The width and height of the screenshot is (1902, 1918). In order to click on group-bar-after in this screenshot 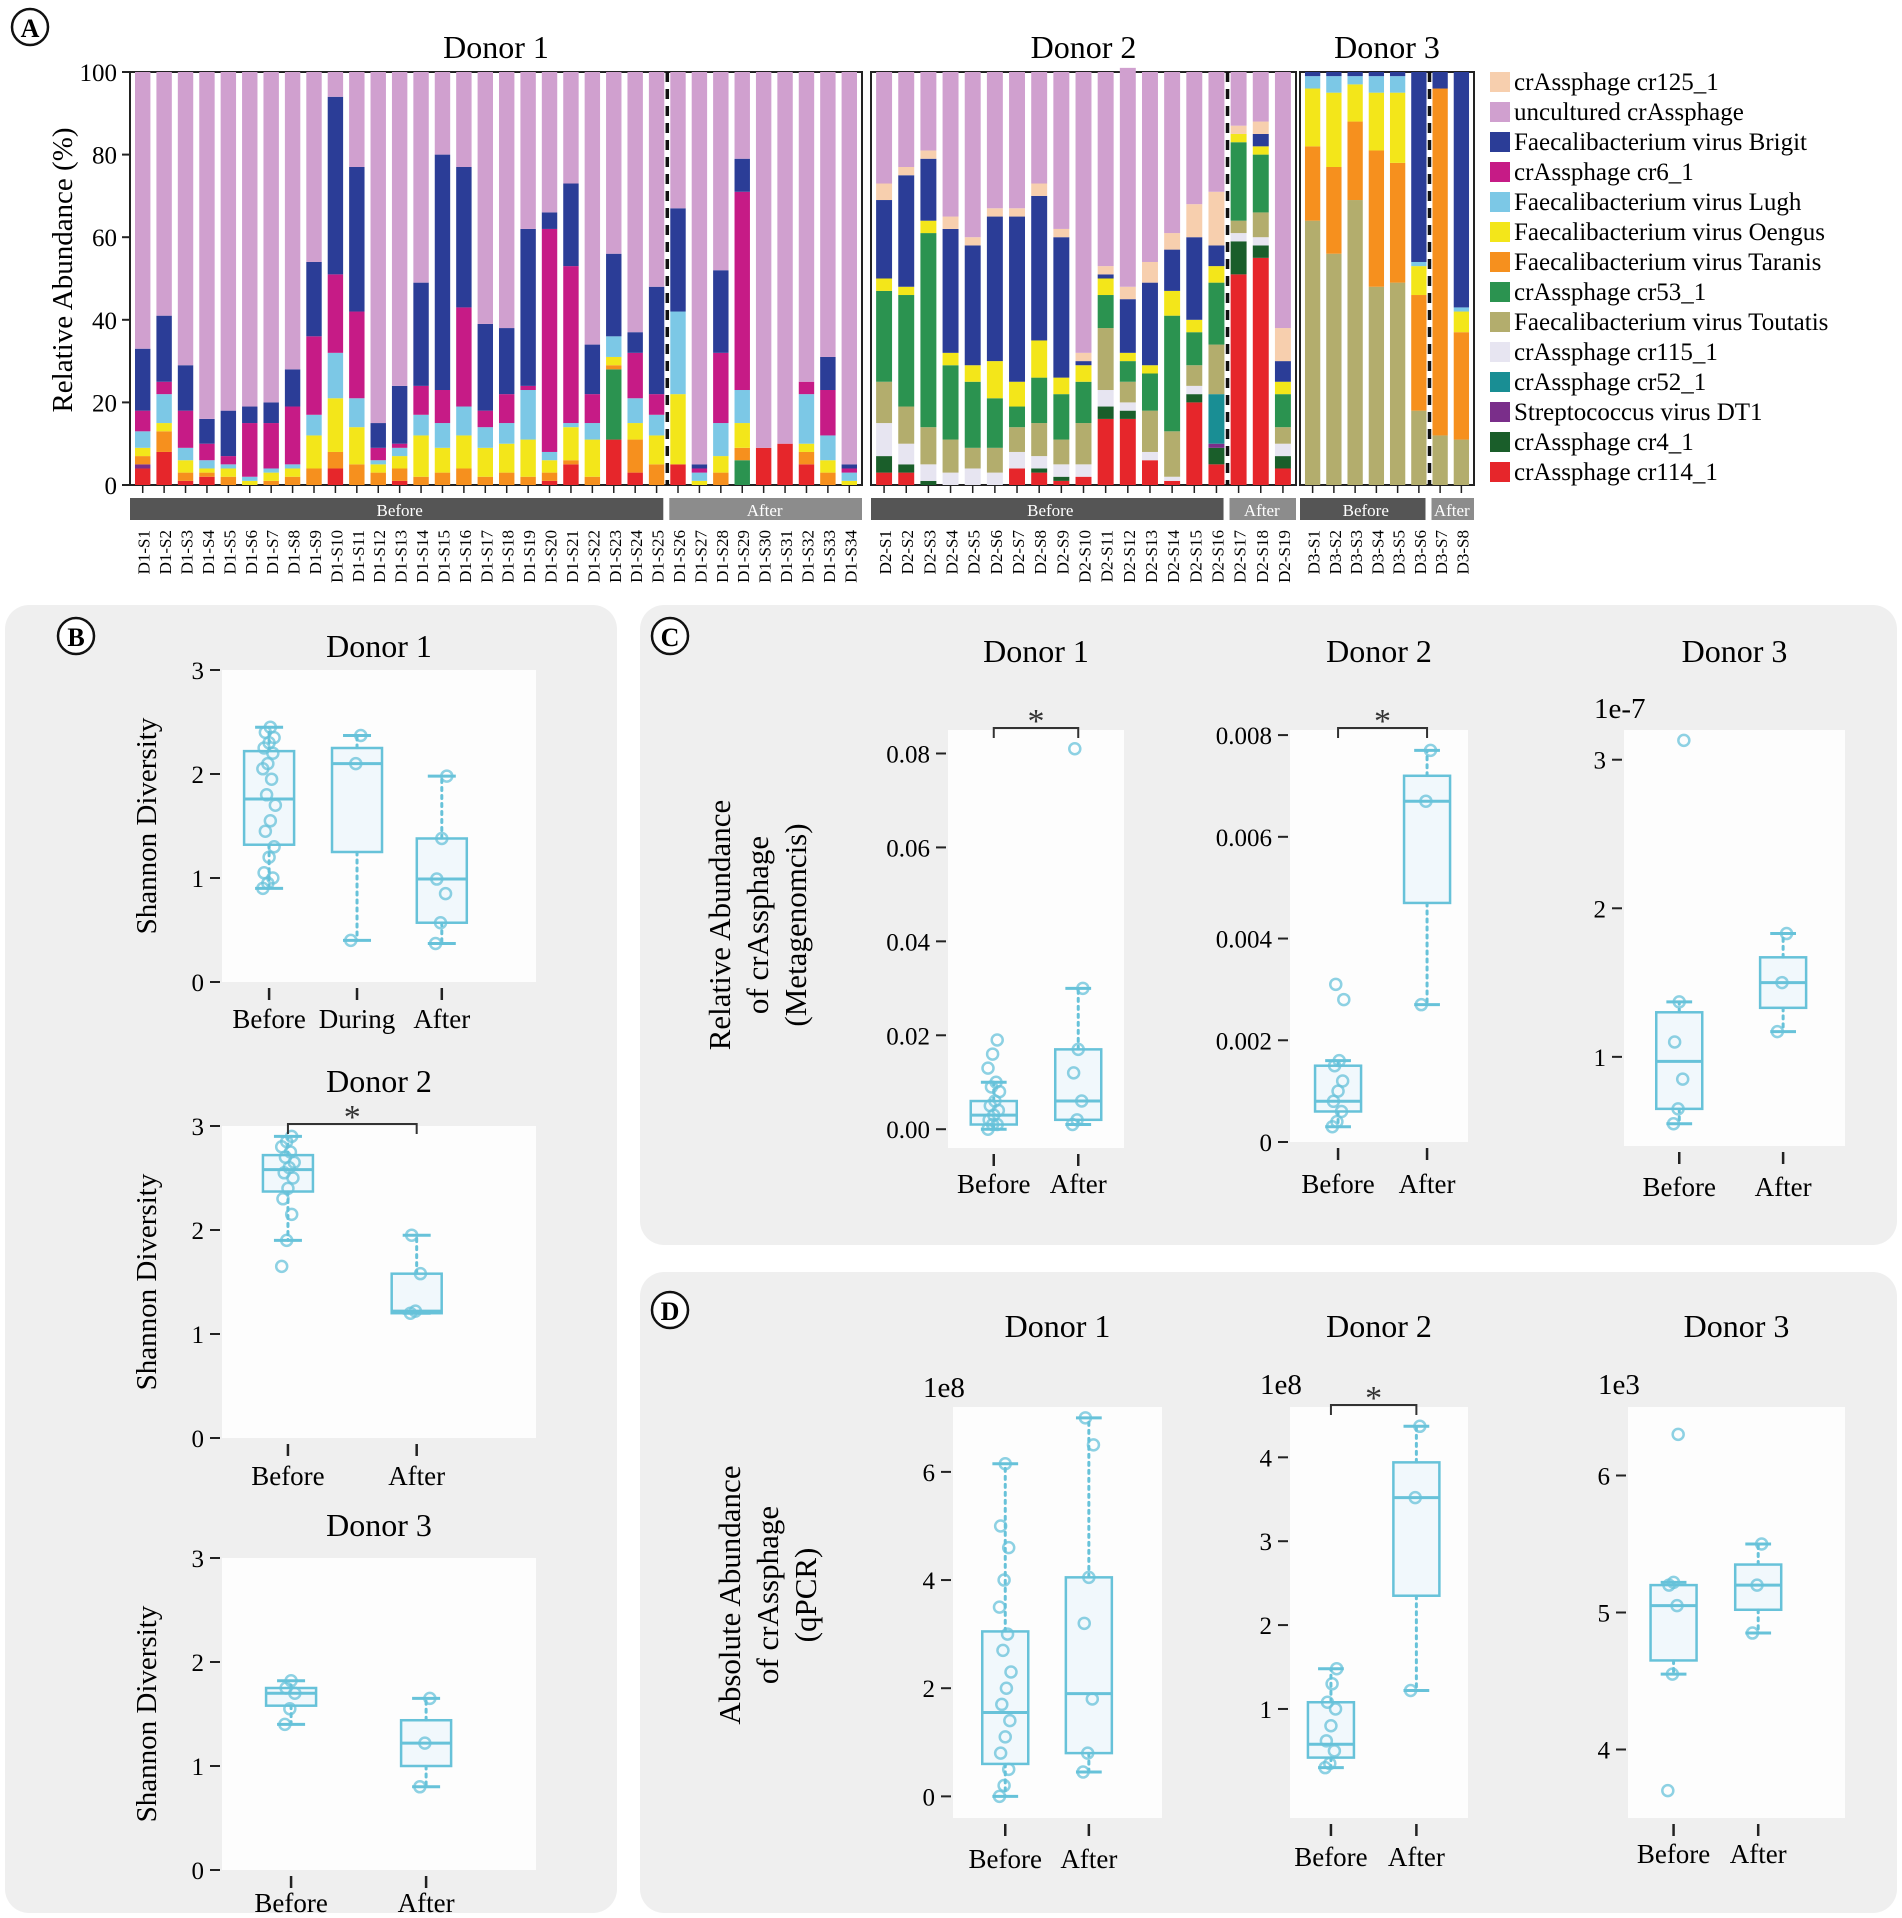, I will do `click(1452, 509)`.